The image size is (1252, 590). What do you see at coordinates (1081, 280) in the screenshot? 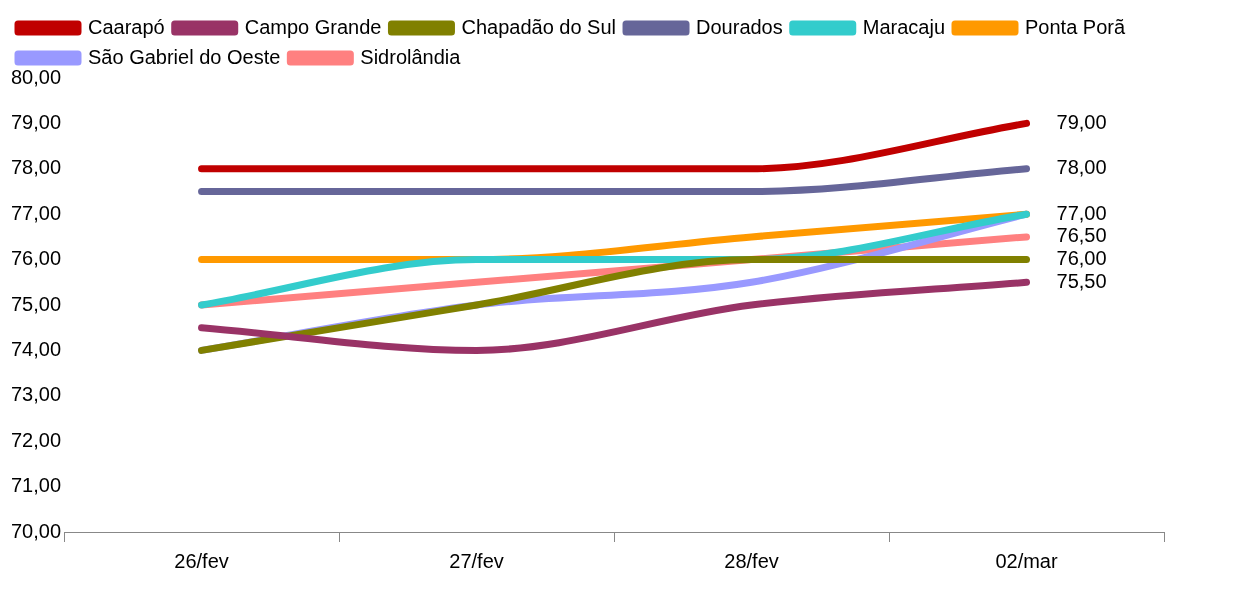
I see `data-label: 75,50` at bounding box center [1081, 280].